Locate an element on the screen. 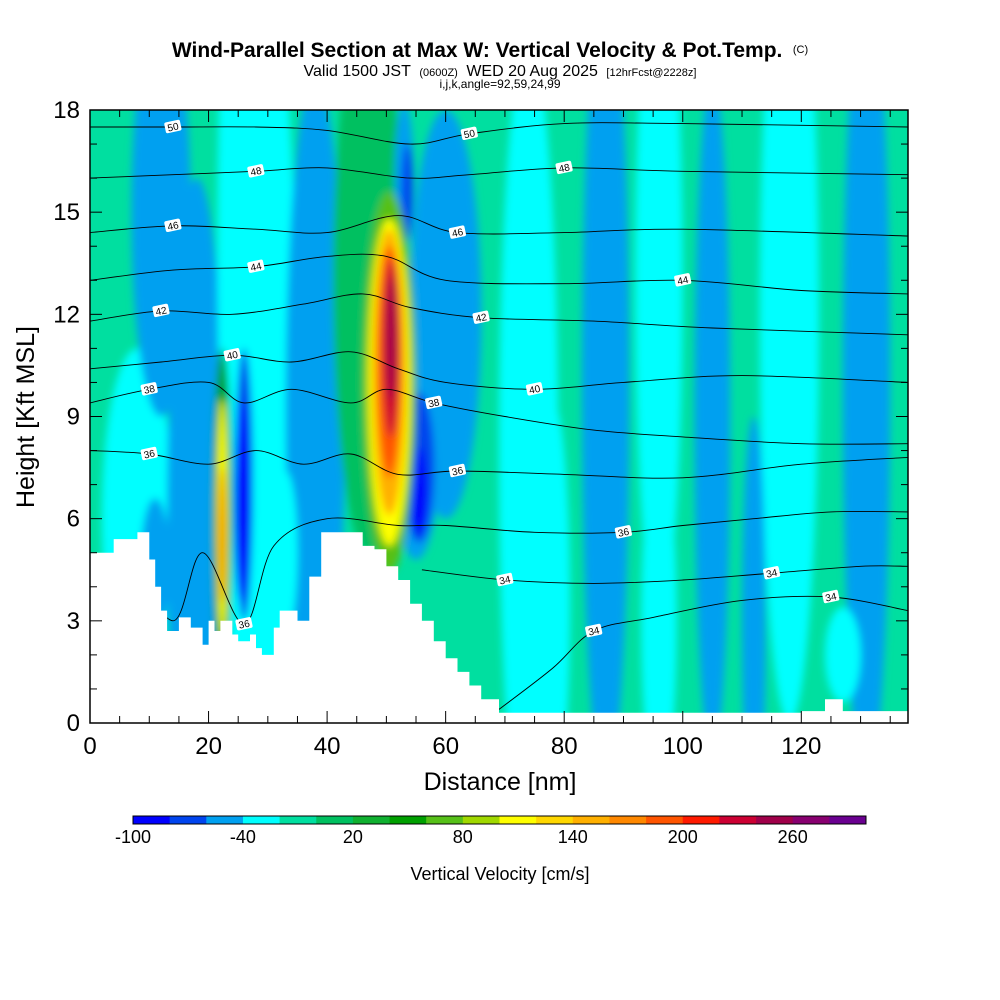 The height and width of the screenshot is (1000, 1000). x-tick-label: 40 is located at coordinates (327, 746).